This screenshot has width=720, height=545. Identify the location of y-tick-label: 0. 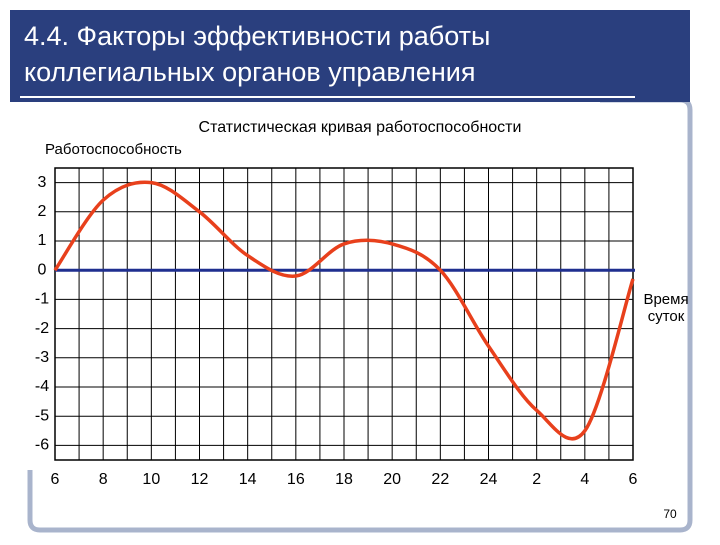
(42, 269).